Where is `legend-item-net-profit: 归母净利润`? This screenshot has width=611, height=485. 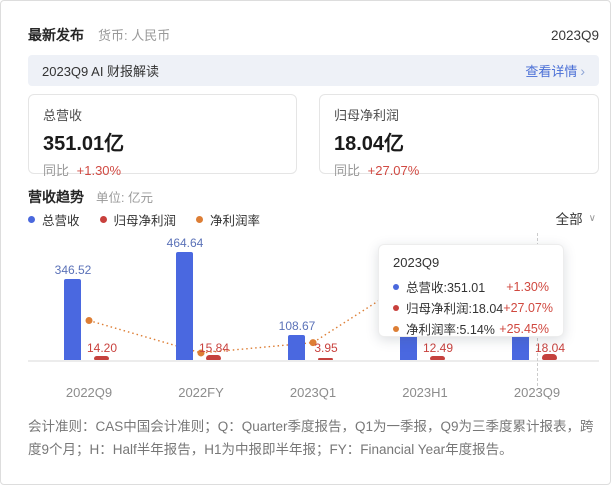
legend-item-net-profit: 归母净利润 is located at coordinates (138, 219).